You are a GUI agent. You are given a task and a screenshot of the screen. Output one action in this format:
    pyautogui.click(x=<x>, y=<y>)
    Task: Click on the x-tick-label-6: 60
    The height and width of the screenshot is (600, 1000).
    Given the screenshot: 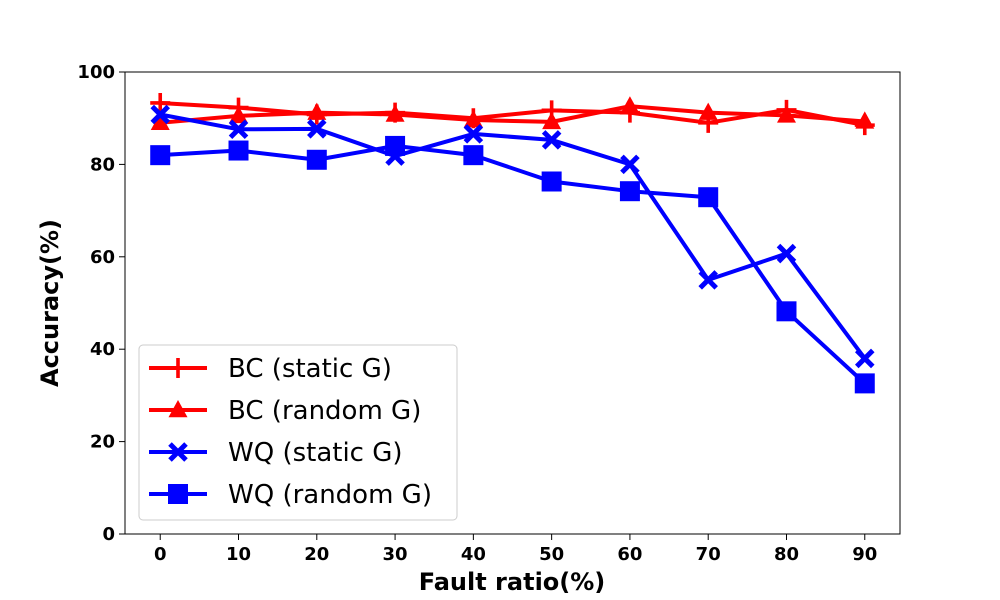 What is the action you would take?
    pyautogui.click(x=629, y=554)
    